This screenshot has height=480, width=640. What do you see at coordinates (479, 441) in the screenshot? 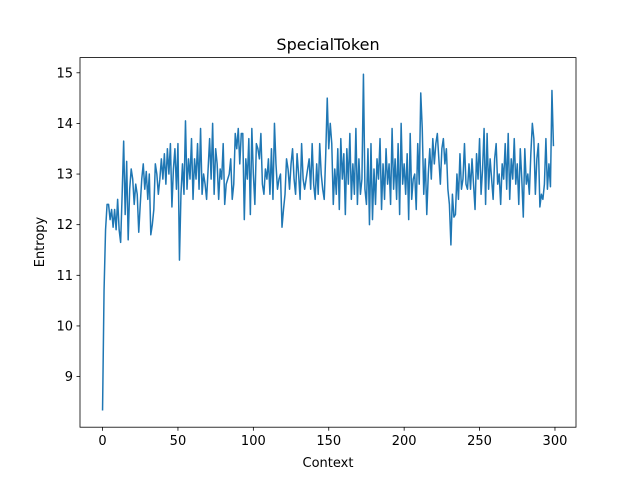
I see `x-tick-label: 250` at bounding box center [479, 441].